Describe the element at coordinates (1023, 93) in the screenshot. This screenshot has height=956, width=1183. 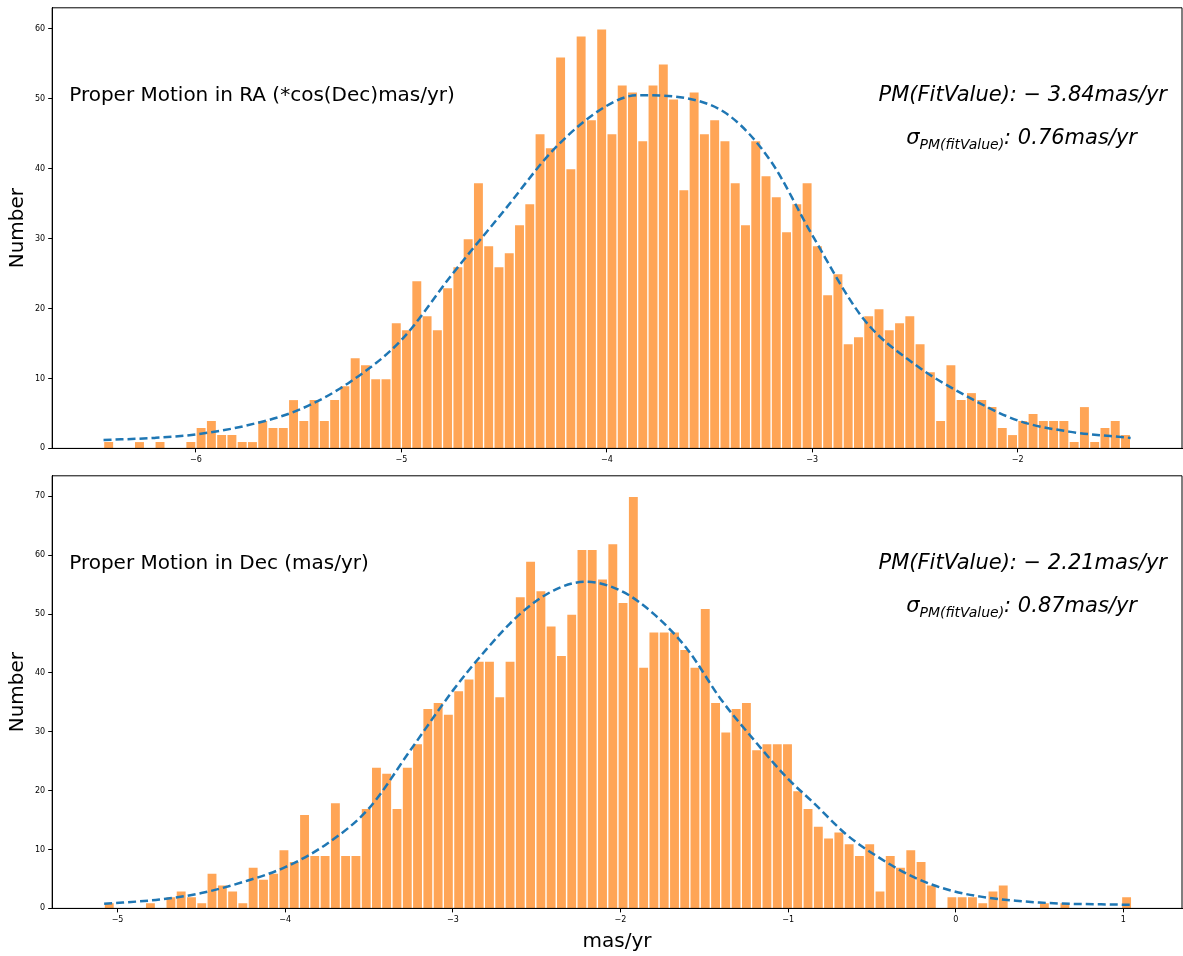
I see `annotation: PM(FitValue): − 3.84mas/yr` at that location.